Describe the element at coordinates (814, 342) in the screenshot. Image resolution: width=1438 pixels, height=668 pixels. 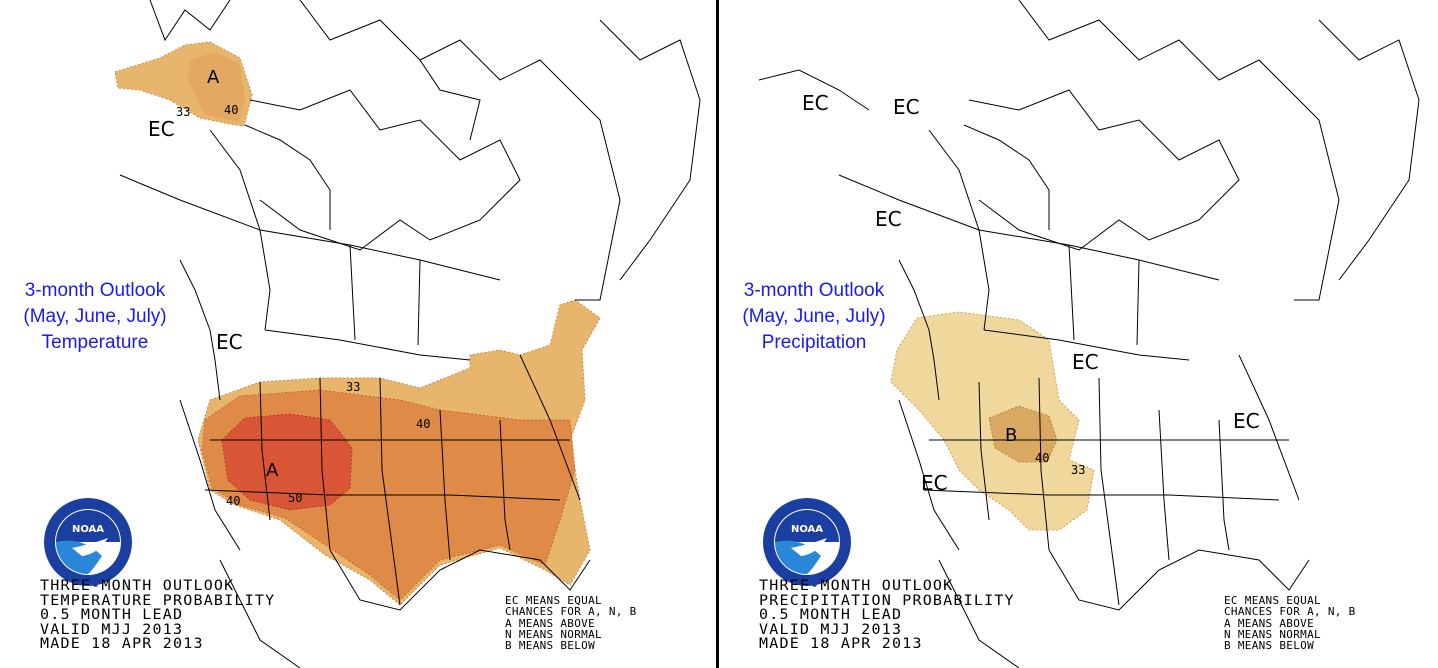
I see `outlook-title-line: Precipitation` at that location.